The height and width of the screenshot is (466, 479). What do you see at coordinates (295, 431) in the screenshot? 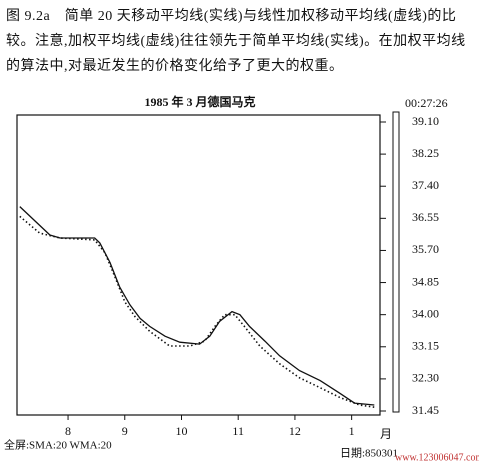
I see `x-tick-label: 12` at bounding box center [295, 431].